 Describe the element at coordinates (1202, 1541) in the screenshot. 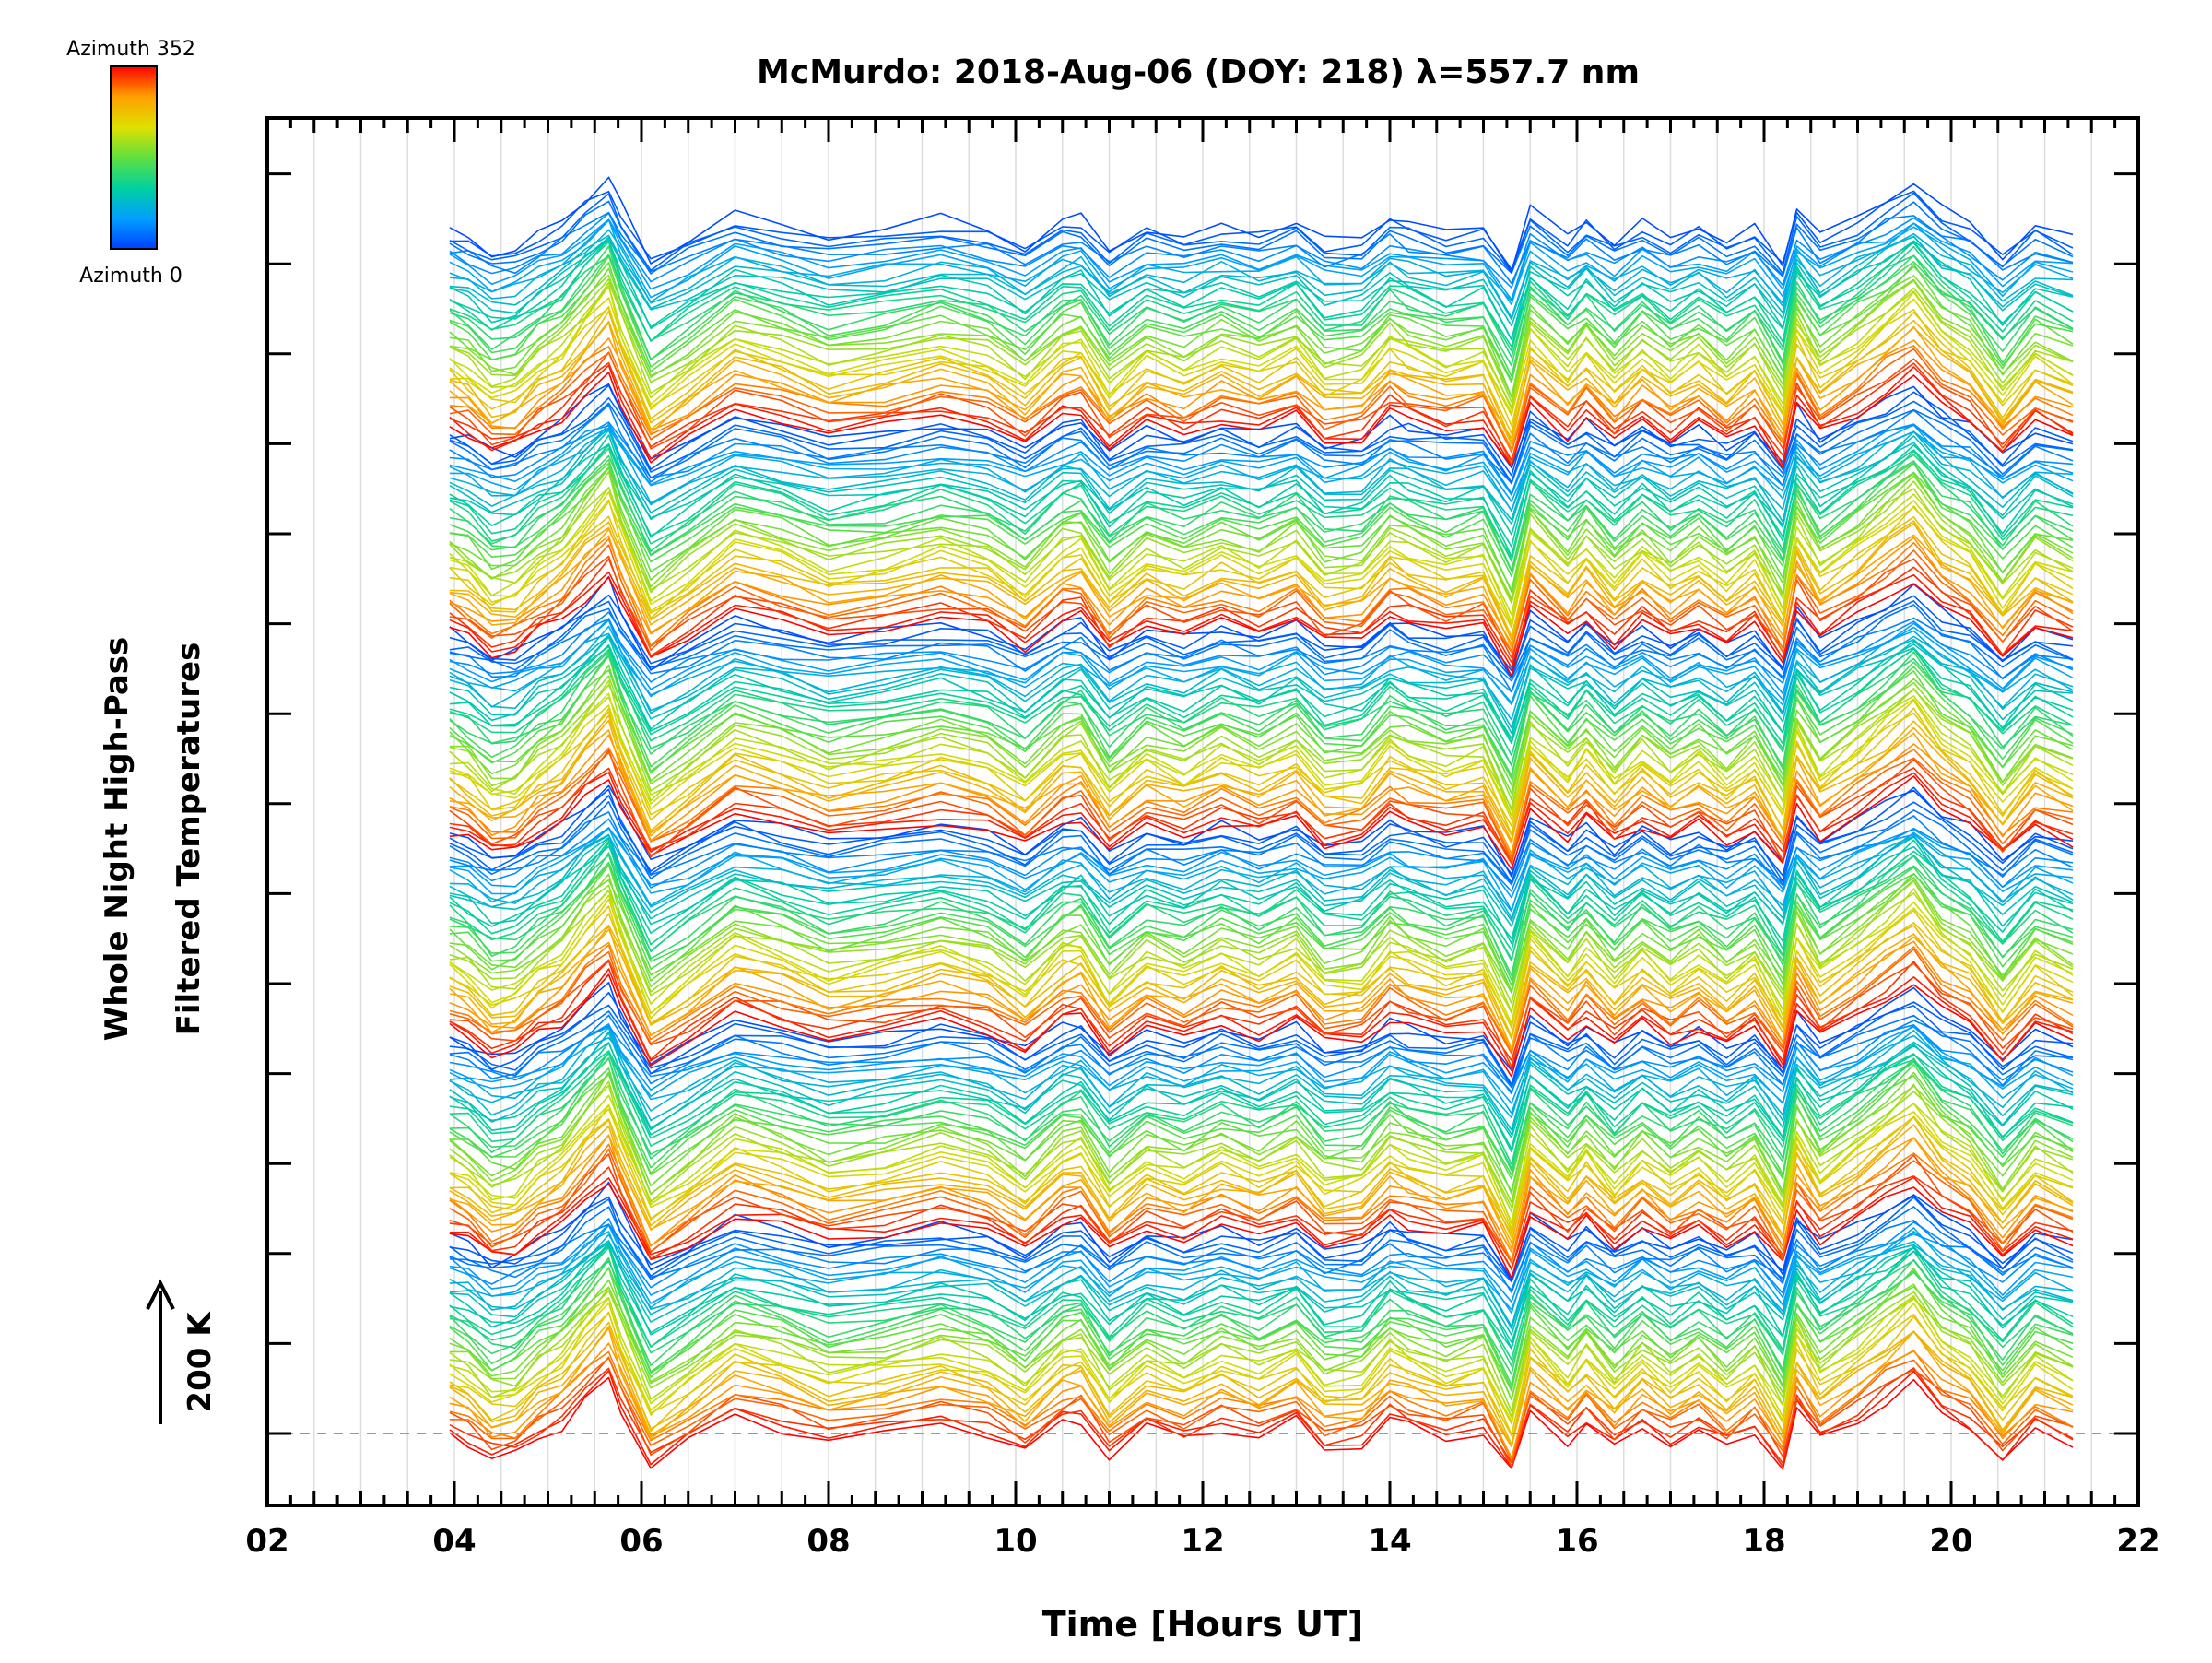

I see `x-tick-label: 12` at that location.